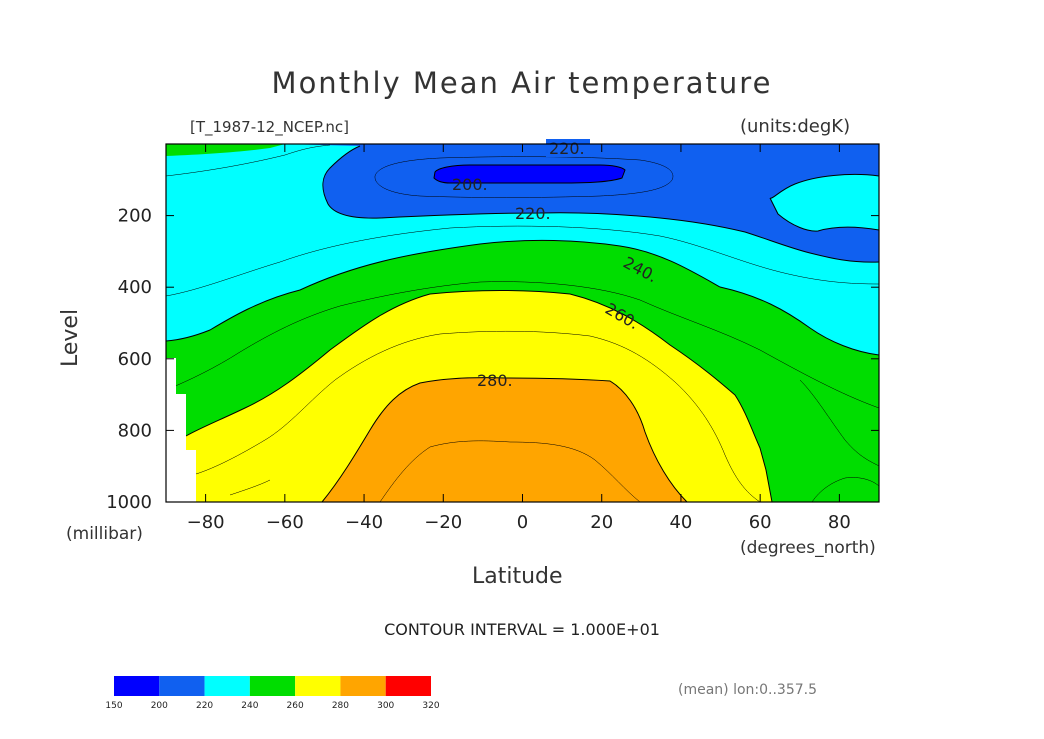 This screenshot has width=1044, height=739. I want to click on units-label: (units:degK), so click(795, 126).